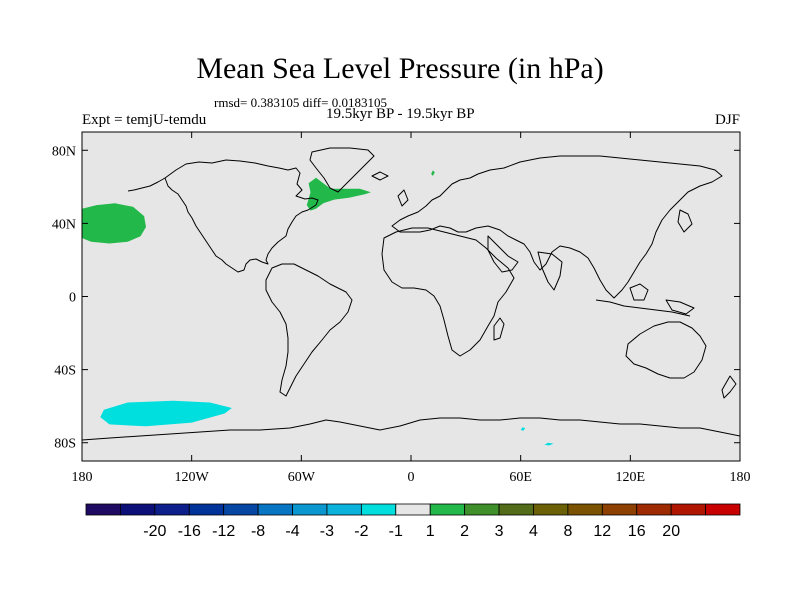 The image size is (800, 600). I want to click on anomaly-southern-pacific-negative, so click(166, 413).